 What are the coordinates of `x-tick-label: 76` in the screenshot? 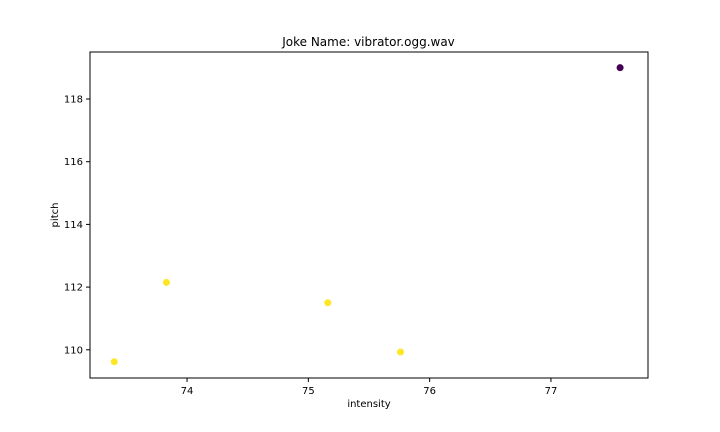 It's located at (429, 391).